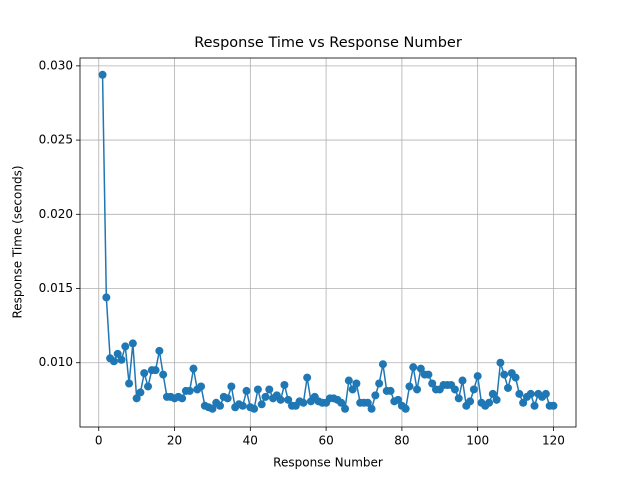  I want to click on chart-title: Response Time vs Response Number, so click(328, 43).